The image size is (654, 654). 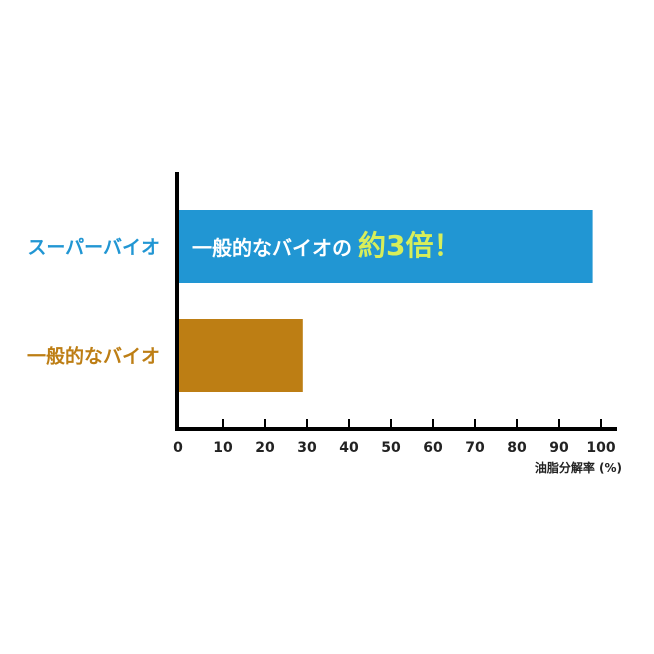 I want to click on x-tick-label: 40, so click(x=349, y=448).